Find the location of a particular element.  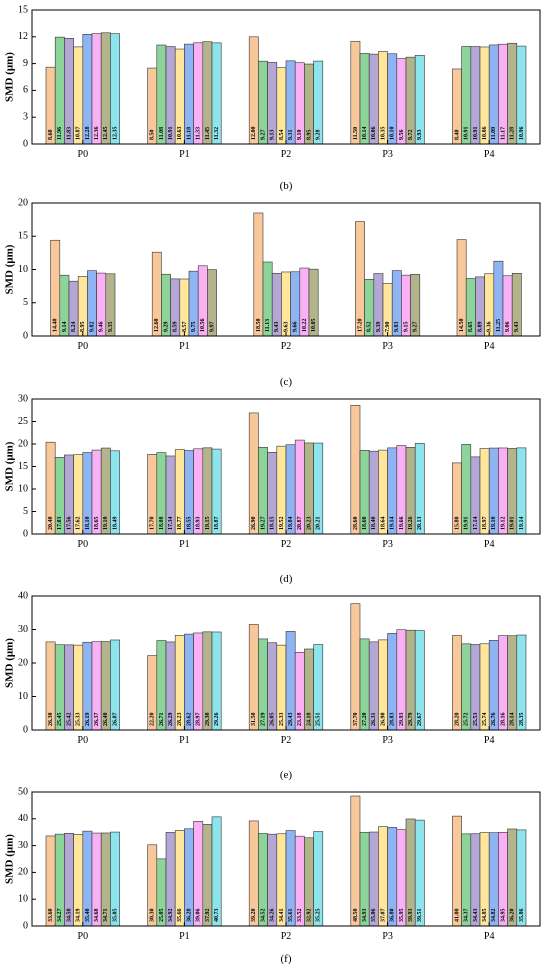

data-label: 34.58 is located at coordinates (69, 916).